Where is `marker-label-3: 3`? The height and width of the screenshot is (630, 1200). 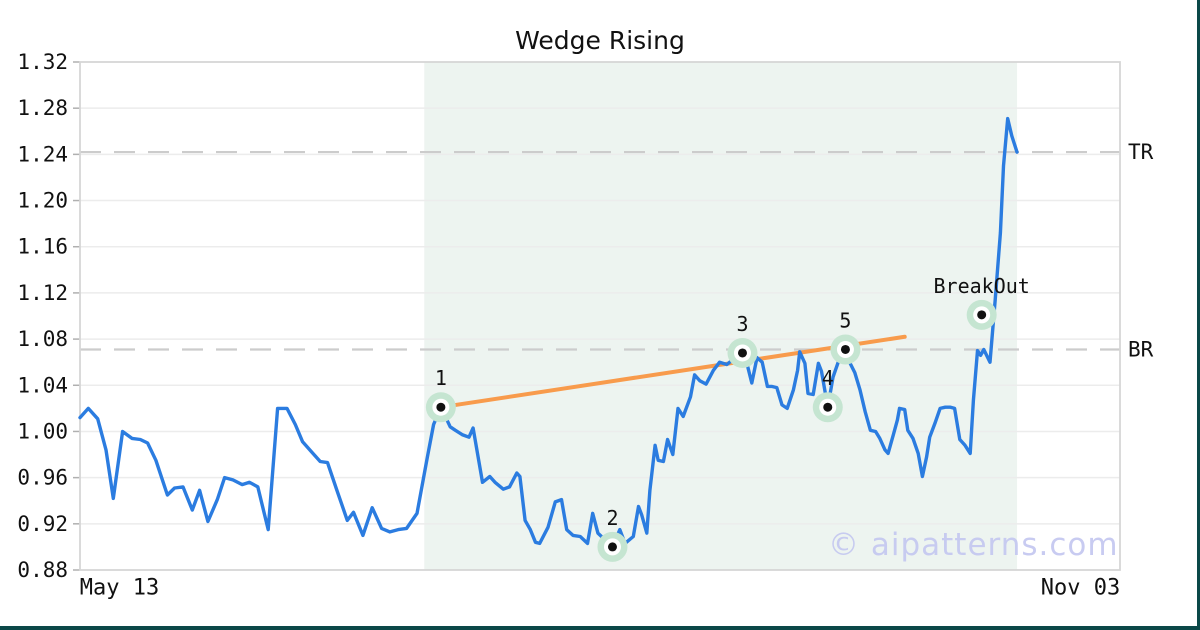
marker-label-3: 3 is located at coordinates (742, 324).